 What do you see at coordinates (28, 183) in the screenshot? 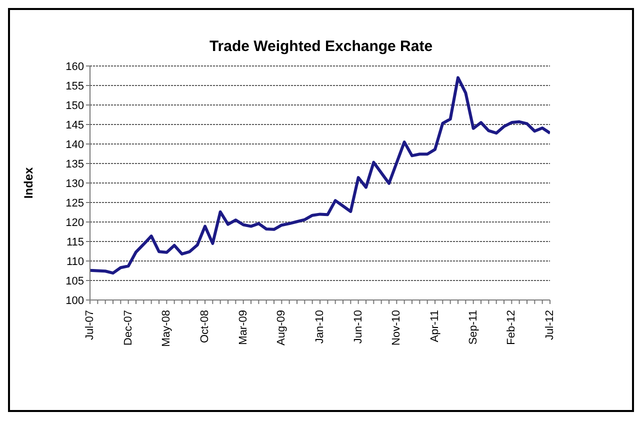
I see `y-axis-title: Index` at bounding box center [28, 183].